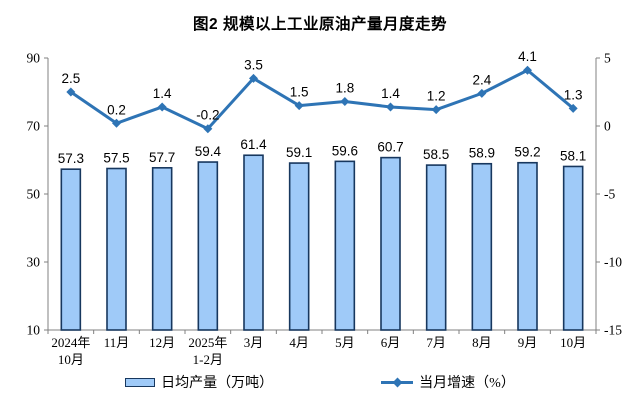 The image size is (640, 418). What do you see at coordinates (207, 115) in the screenshot?
I see `line-value-label: -0.2` at bounding box center [207, 115].